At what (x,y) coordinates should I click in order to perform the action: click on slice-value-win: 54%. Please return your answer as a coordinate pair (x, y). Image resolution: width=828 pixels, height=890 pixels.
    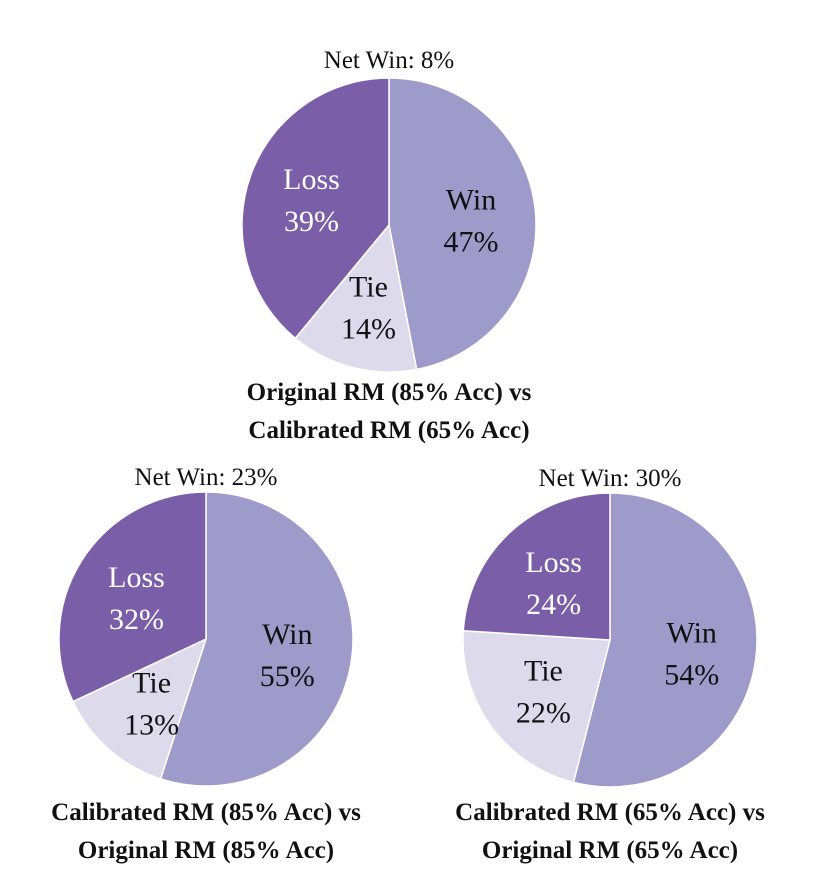
    Looking at the image, I should click on (691, 674).